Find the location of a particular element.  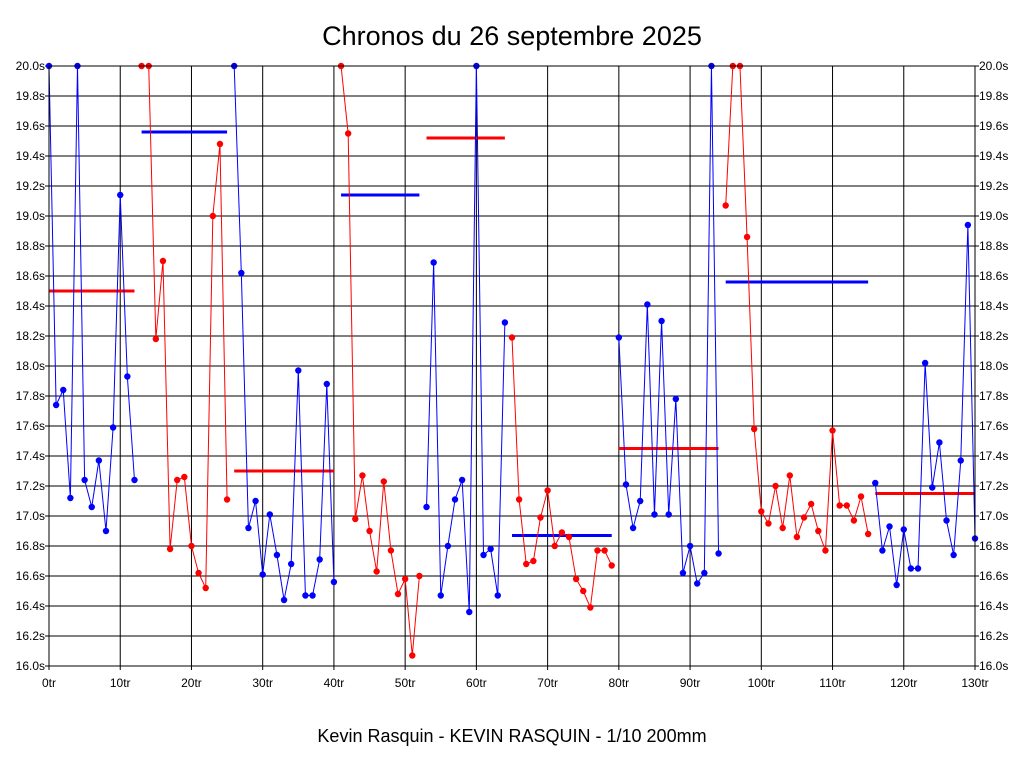

x-tick-label: 10tr is located at coordinates (120, 683).